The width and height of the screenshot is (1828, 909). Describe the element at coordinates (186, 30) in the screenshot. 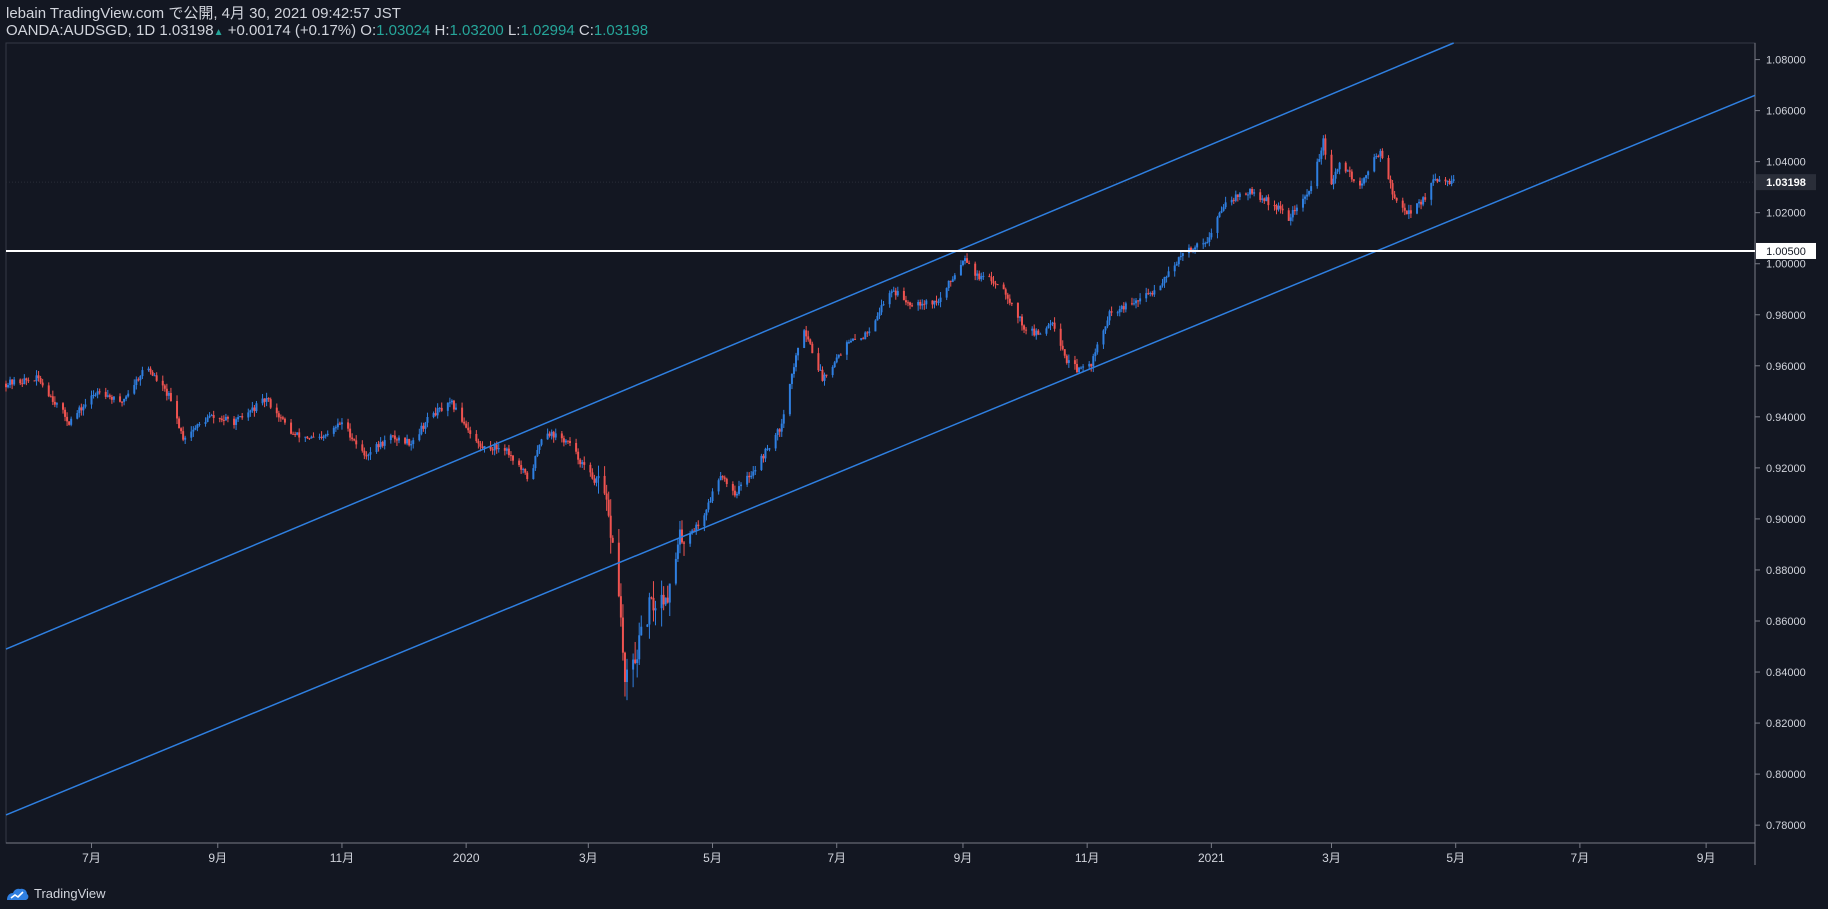

I see `last-price: 1.03198` at that location.